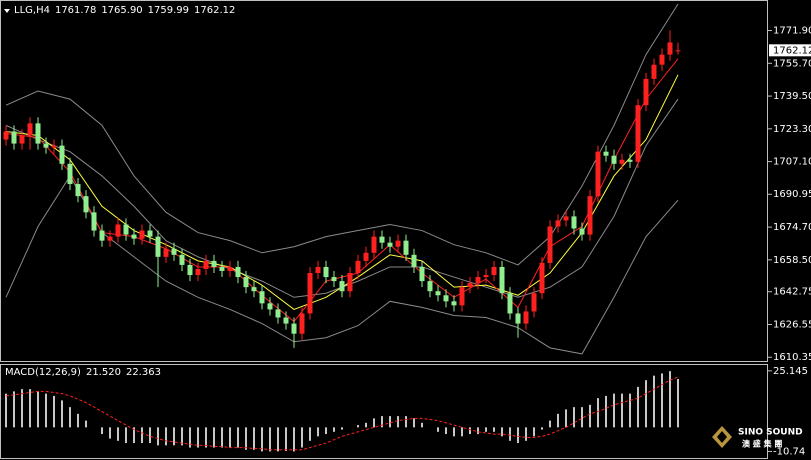 The height and width of the screenshot is (460, 811). Describe the element at coordinates (792, 194) in the screenshot. I see `y-tick-label: 1690.95` at that location.